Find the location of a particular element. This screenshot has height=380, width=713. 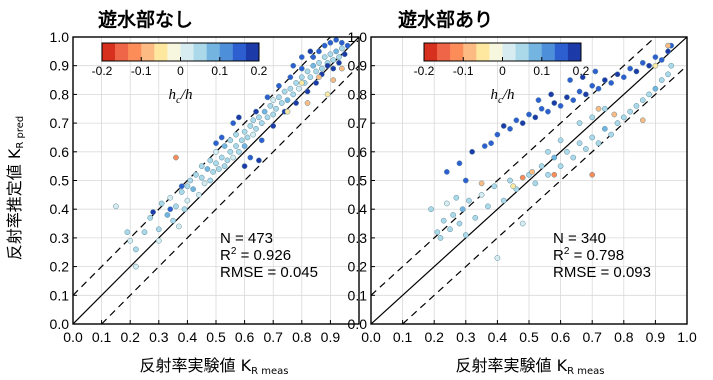

x-tick-label: 0.7 is located at coordinates (592, 337).